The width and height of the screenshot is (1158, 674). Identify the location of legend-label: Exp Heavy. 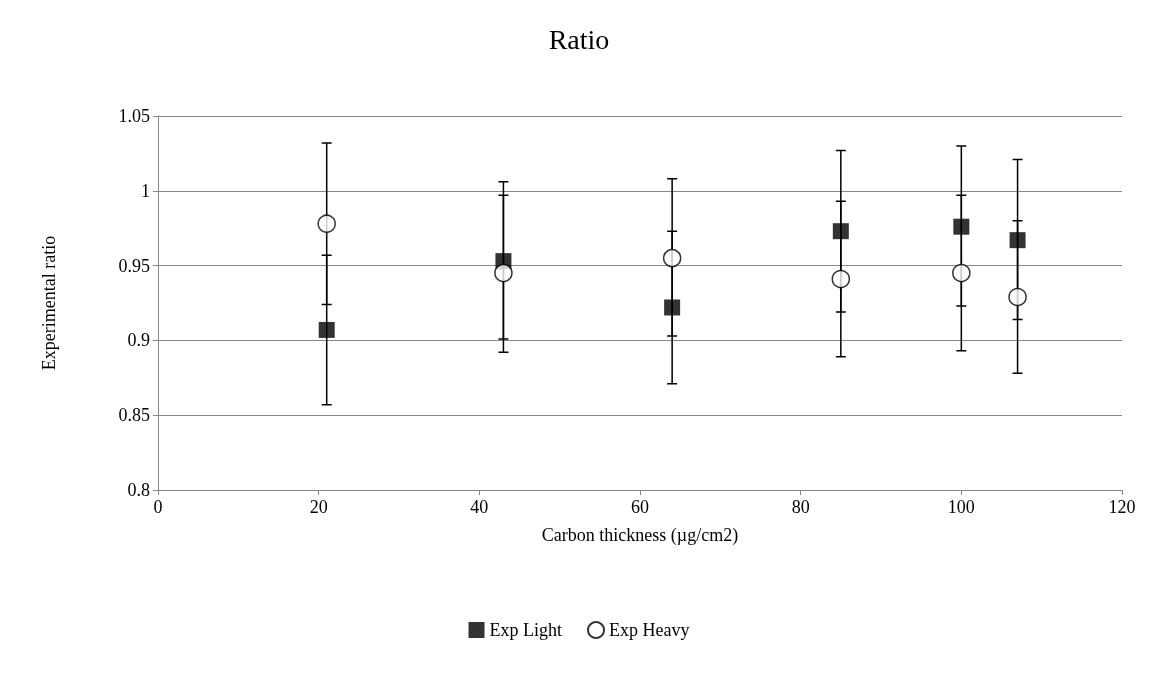
(649, 630).